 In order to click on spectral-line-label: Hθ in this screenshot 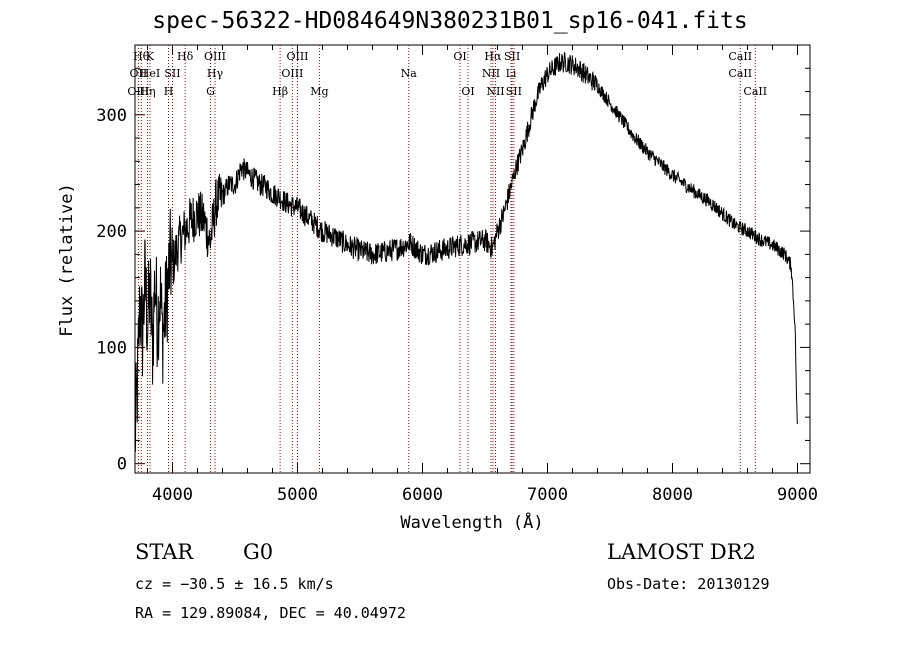, I will do `click(141, 56)`.